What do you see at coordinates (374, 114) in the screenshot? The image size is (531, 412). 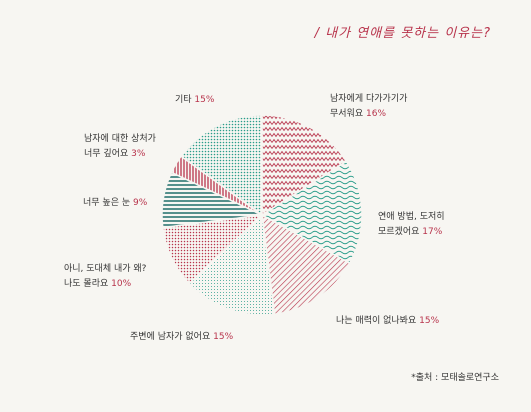 I see `slice-percent: 16%` at bounding box center [374, 114].